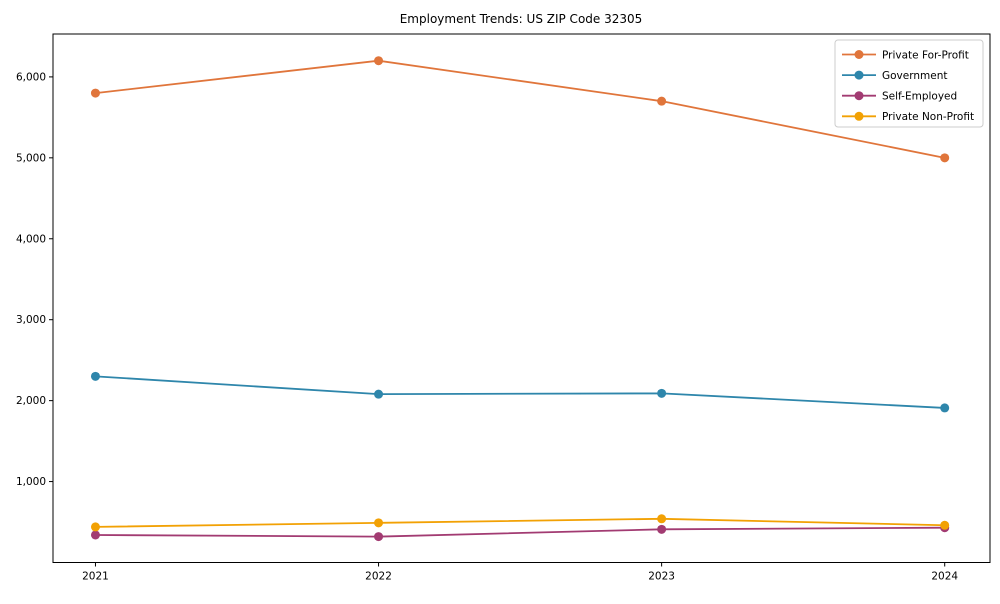  What do you see at coordinates (31, 239) in the screenshot?
I see `y-tick-label: 4,000` at bounding box center [31, 239].